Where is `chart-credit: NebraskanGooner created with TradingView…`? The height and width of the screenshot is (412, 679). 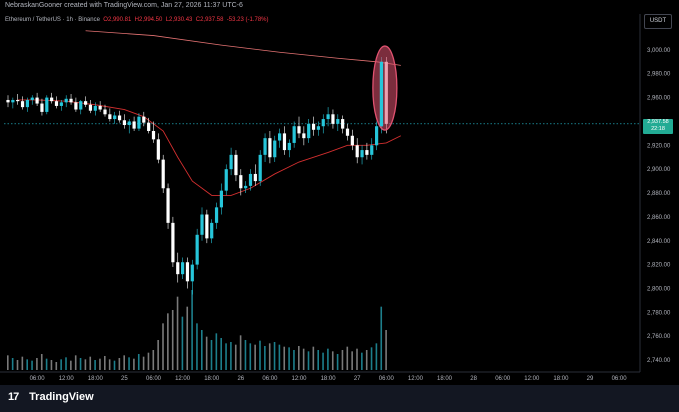
chart-credit: NebraskanGooner created with TradingView… is located at coordinates (124, 5).